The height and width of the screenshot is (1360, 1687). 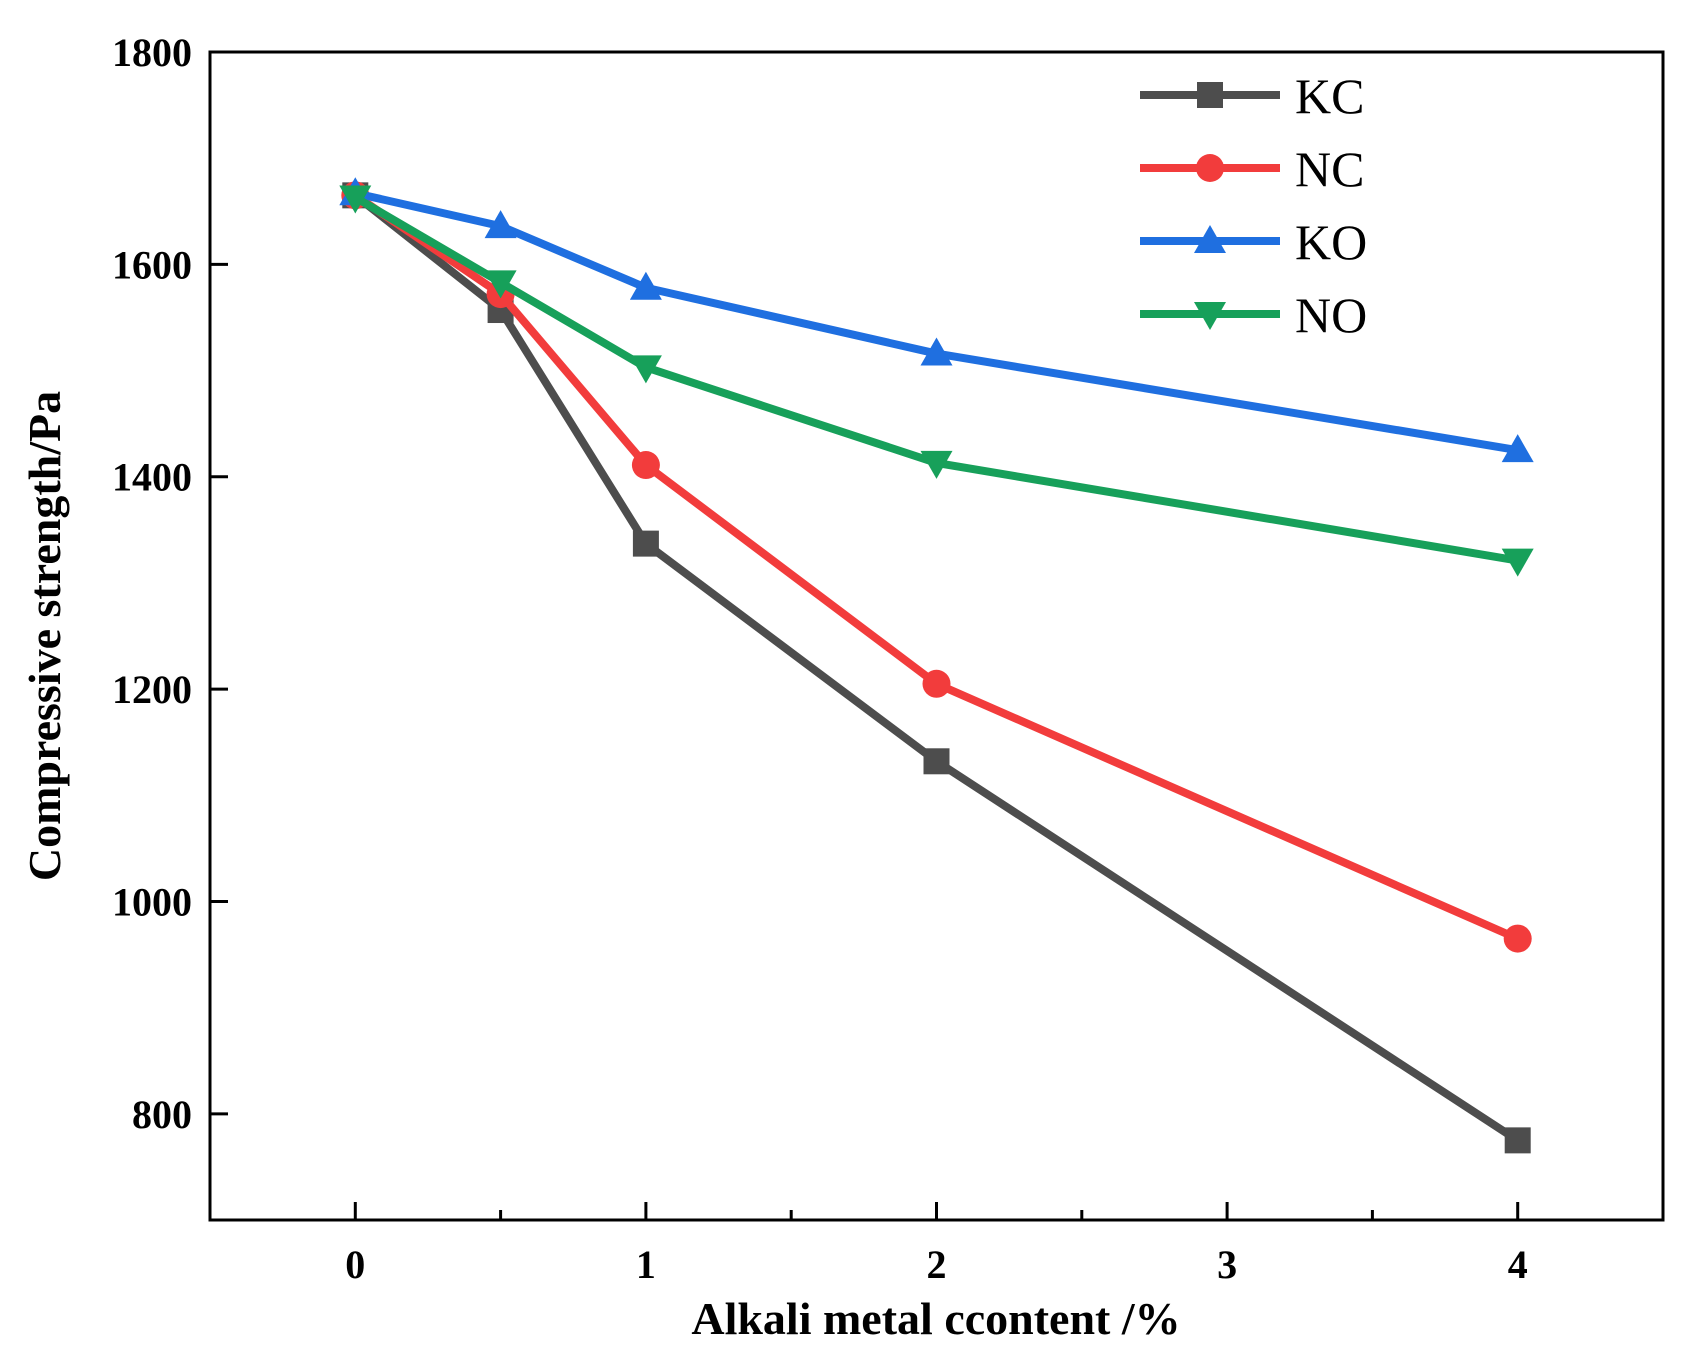 I want to click on y-tick-label: 1600, so click(x=152, y=264).